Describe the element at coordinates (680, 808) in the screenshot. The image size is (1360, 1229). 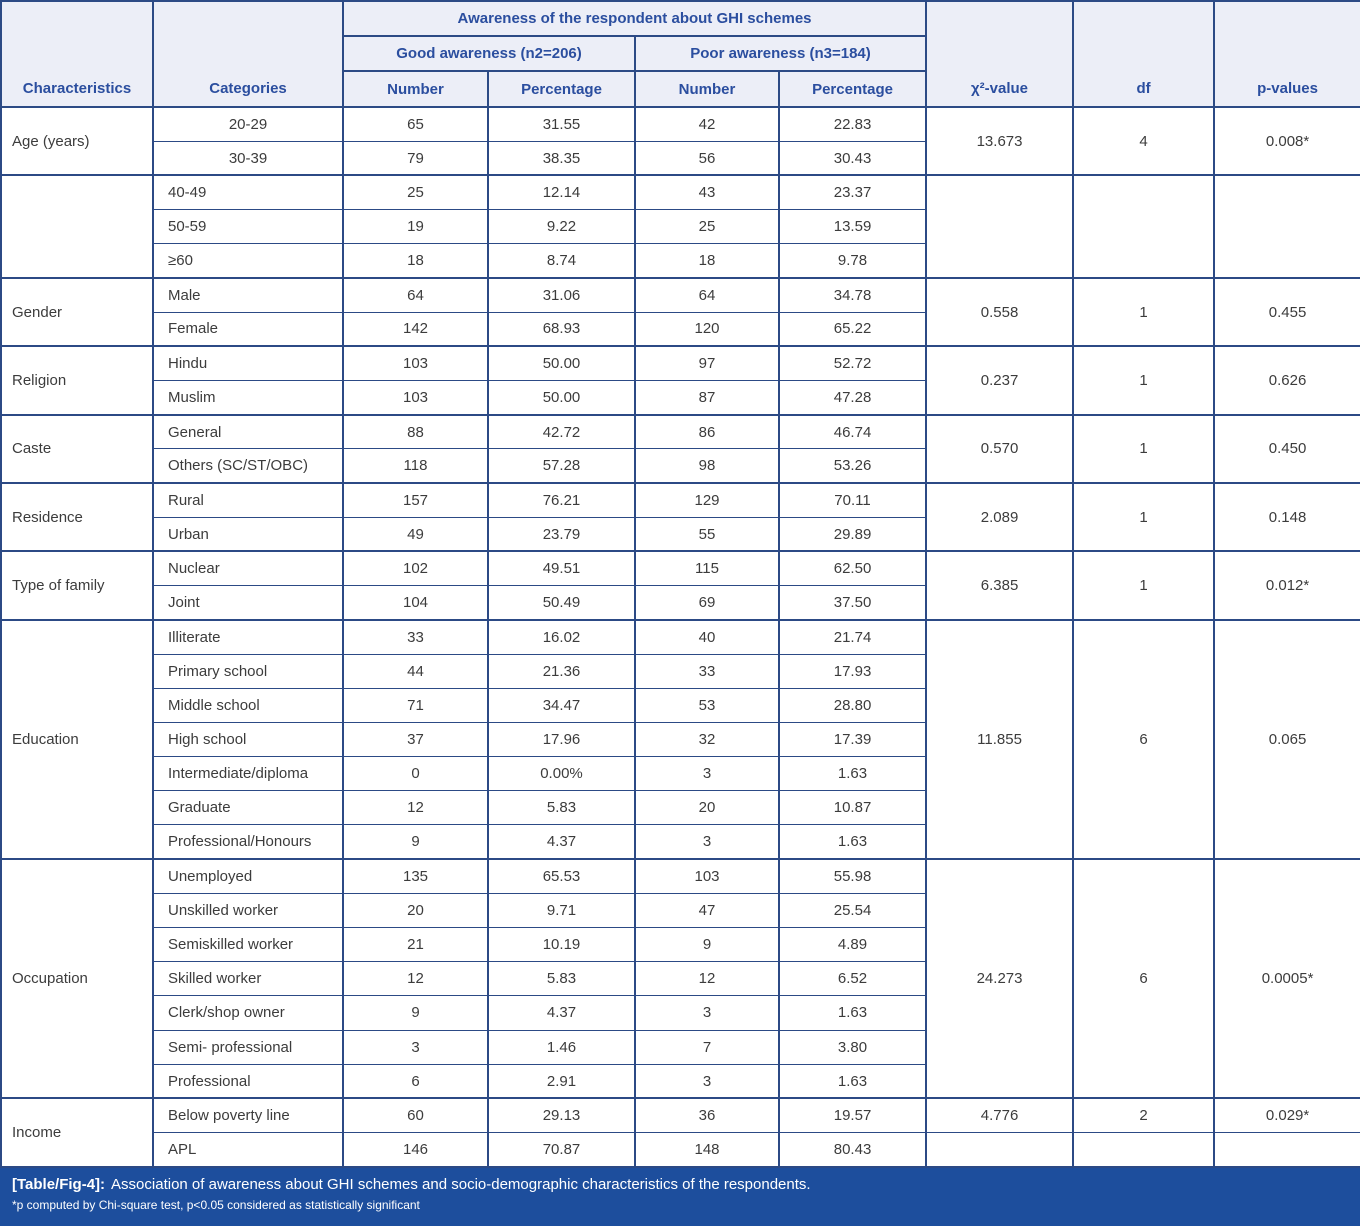
I see `table-row: Graduate 12 5.83 20 10.87` at that location.